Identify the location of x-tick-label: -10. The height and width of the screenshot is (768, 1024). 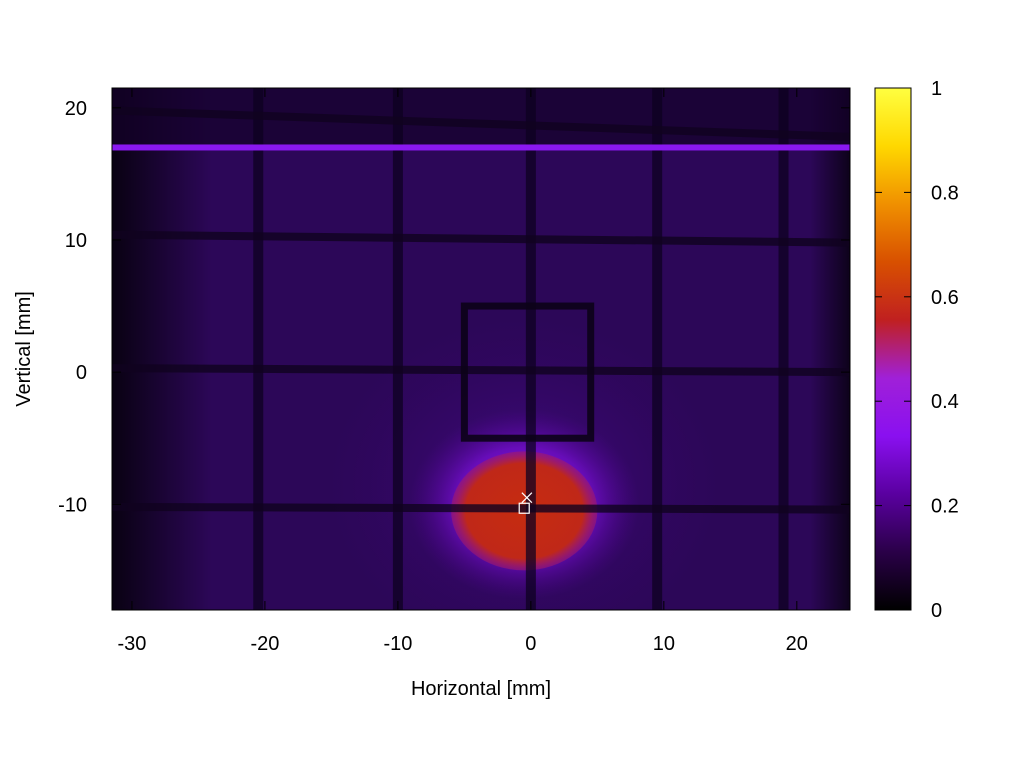
(397, 644).